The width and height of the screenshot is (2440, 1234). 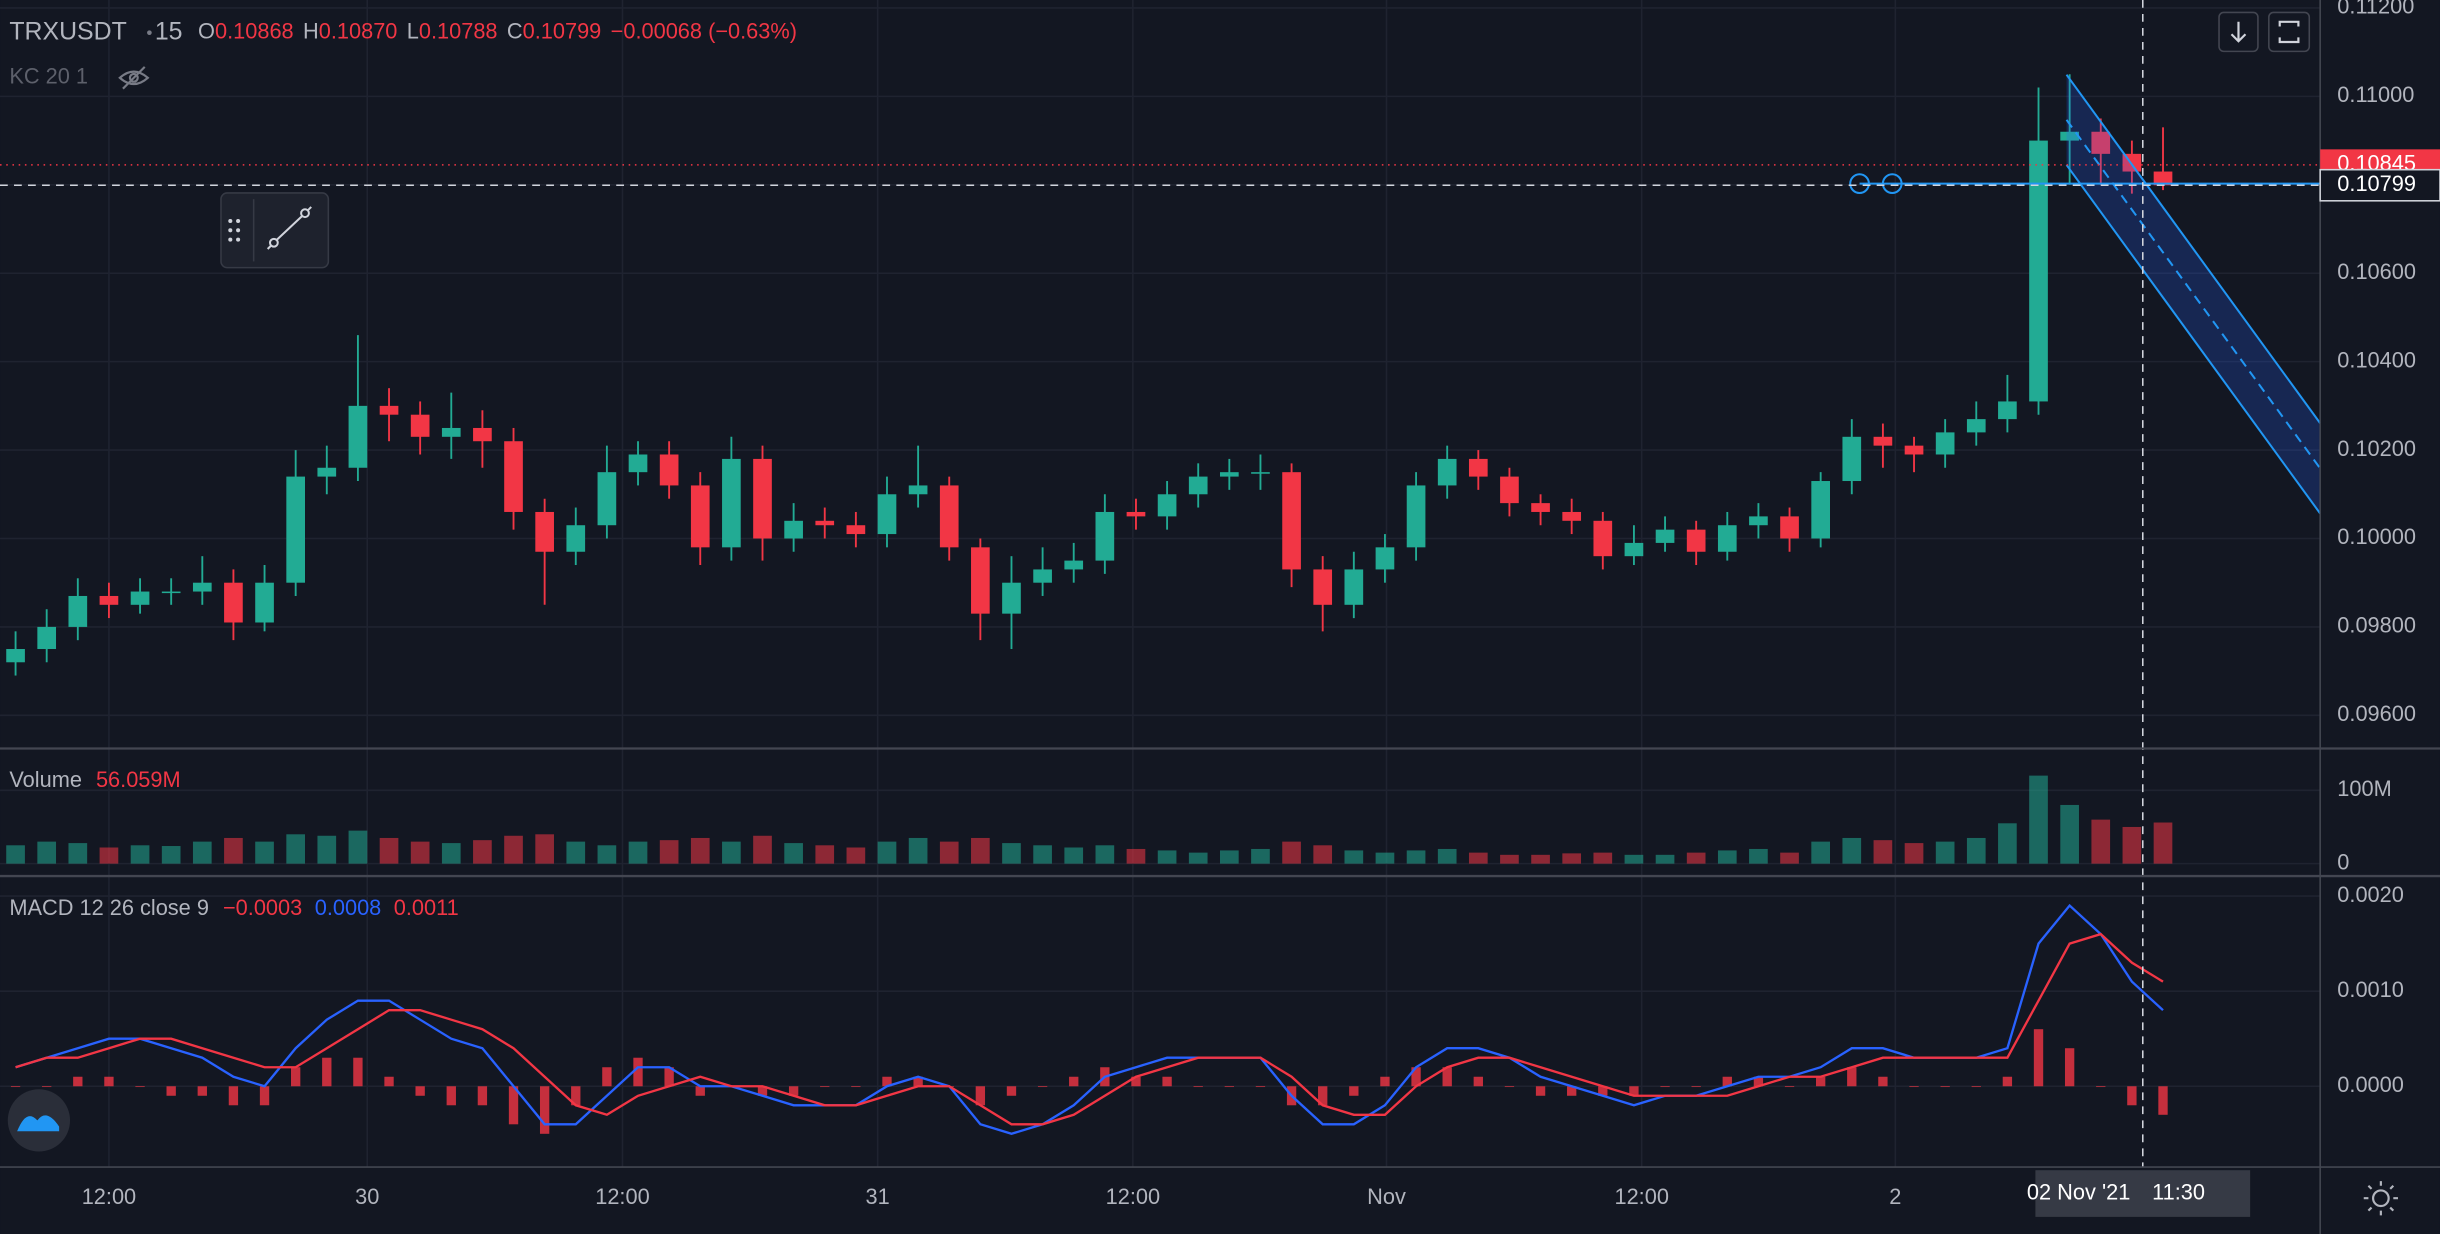 What do you see at coordinates (311, 30) in the screenshot?
I see `legend-key: H` at bounding box center [311, 30].